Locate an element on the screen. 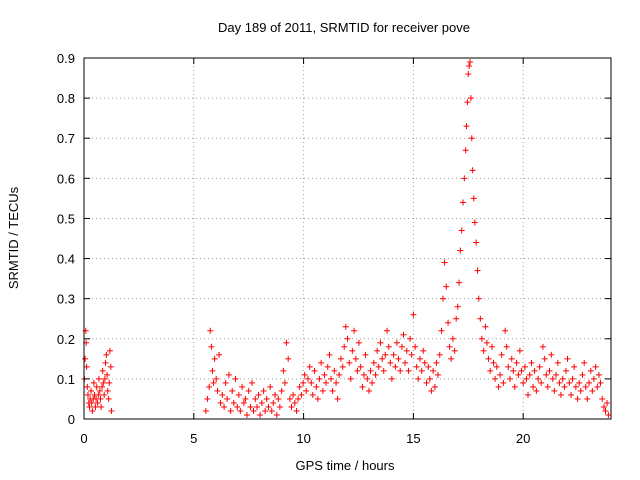 The height and width of the screenshot is (480, 640). x-axis-label: GPS time / hours is located at coordinates (345, 465).